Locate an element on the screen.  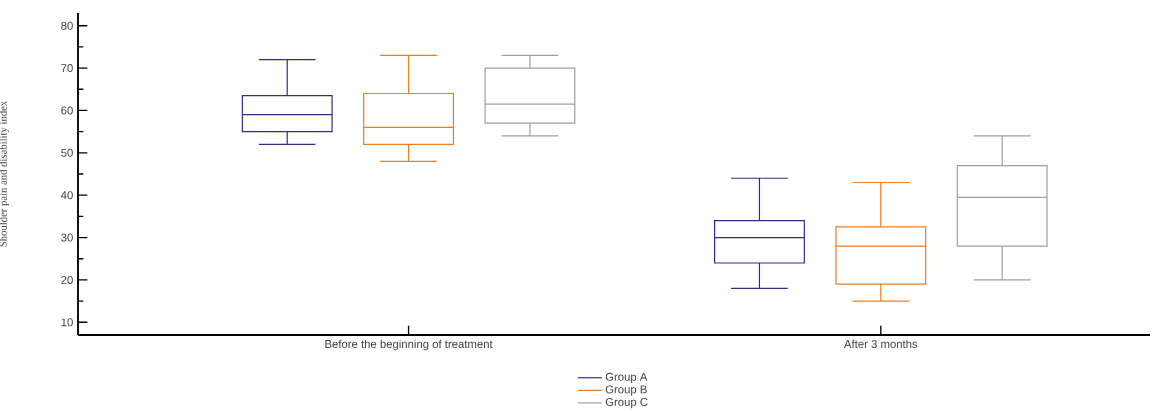
y-tick-label: 70 is located at coordinates (67, 68).